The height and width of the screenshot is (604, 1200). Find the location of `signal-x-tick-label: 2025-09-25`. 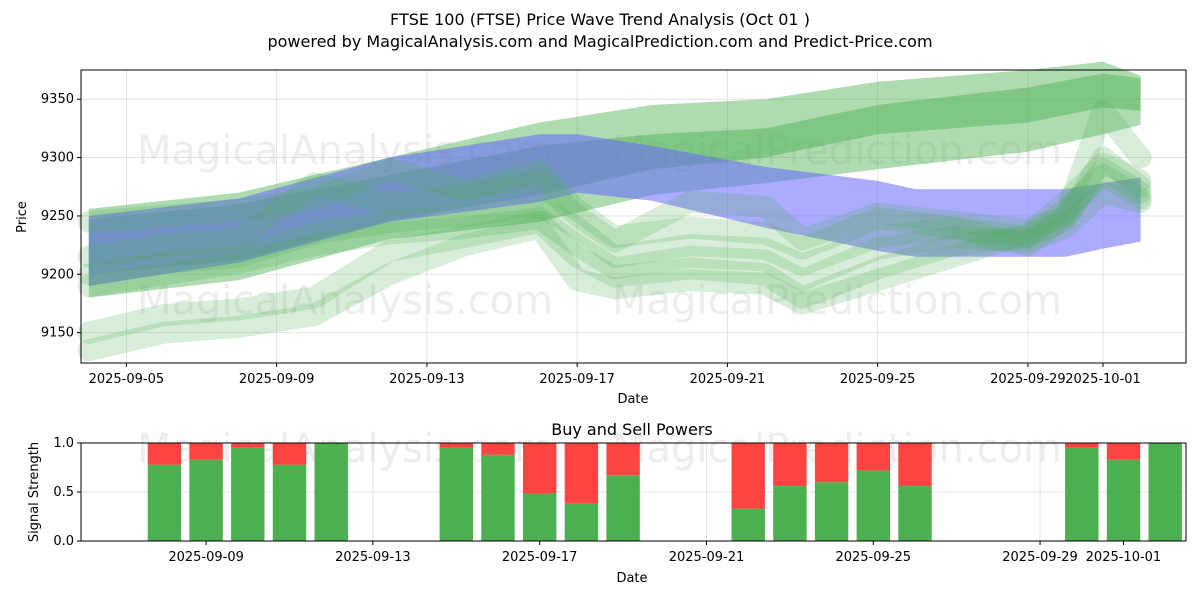

signal-x-tick-label: 2025-09-25 is located at coordinates (873, 557).